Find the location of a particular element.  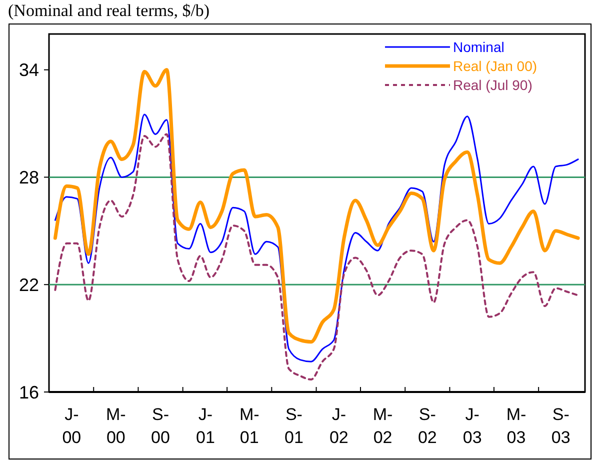

legend-label: Nominal is located at coordinates (478, 46).